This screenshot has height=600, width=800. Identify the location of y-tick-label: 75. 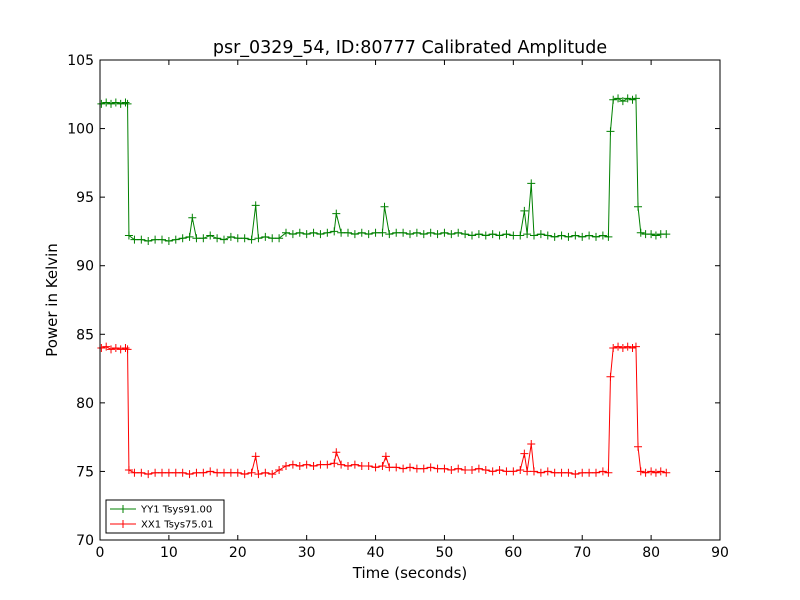
(85, 472).